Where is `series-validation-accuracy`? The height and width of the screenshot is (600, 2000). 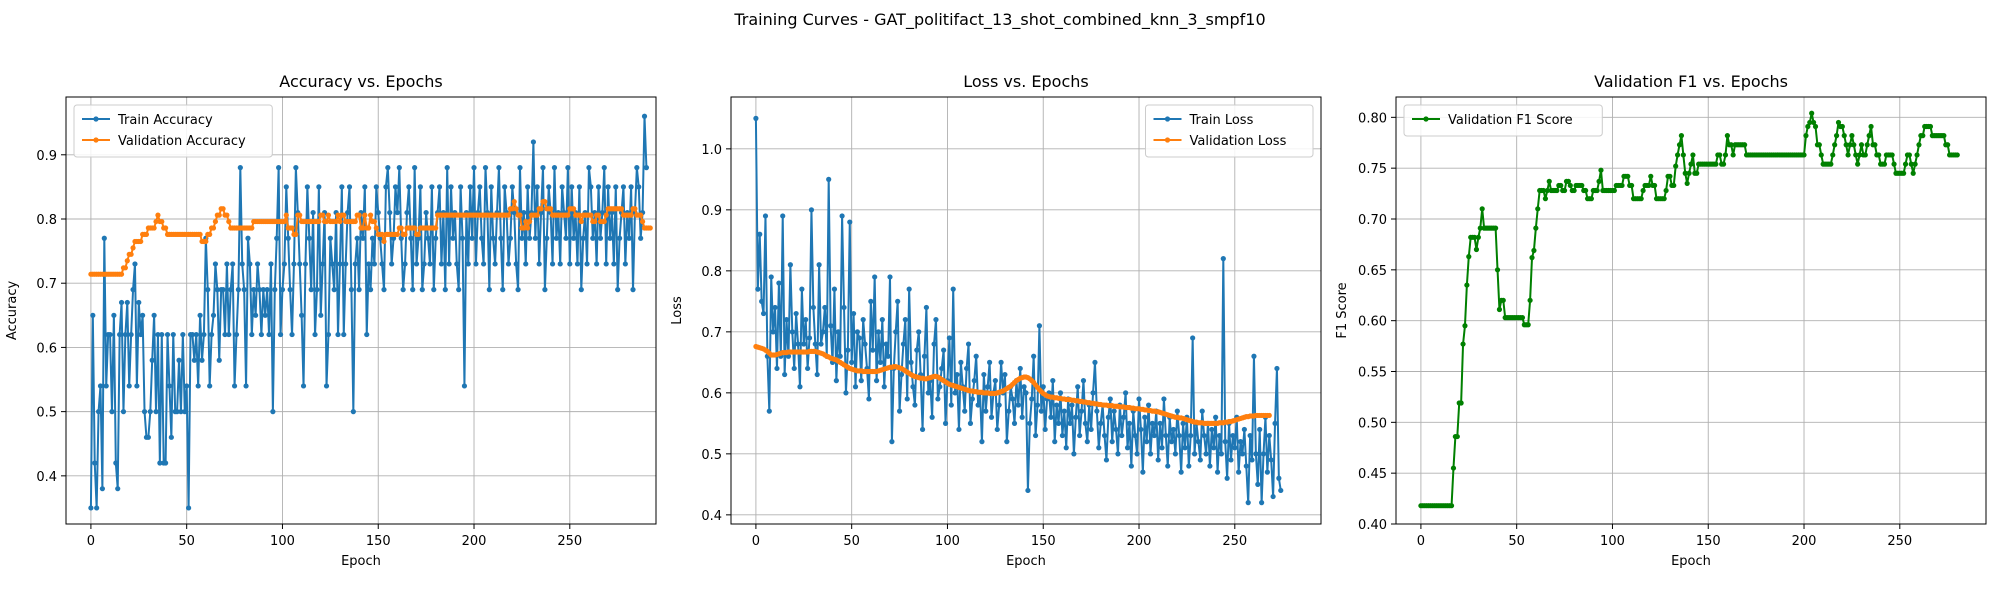 series-validation-accuracy is located at coordinates (370, 238).